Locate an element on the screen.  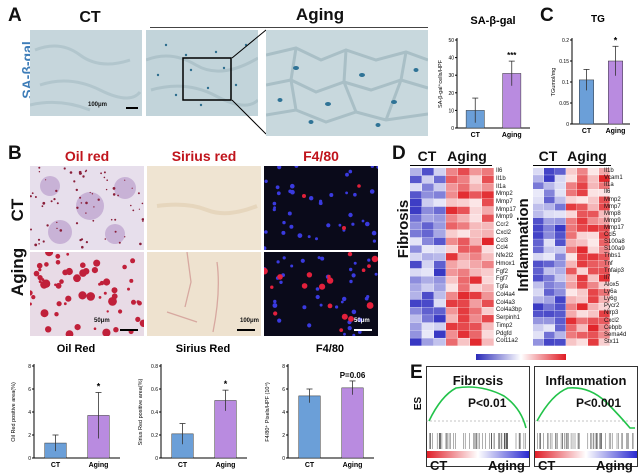
inflammation-gsea-p: P<0.001 is located at coordinates (599, 403).